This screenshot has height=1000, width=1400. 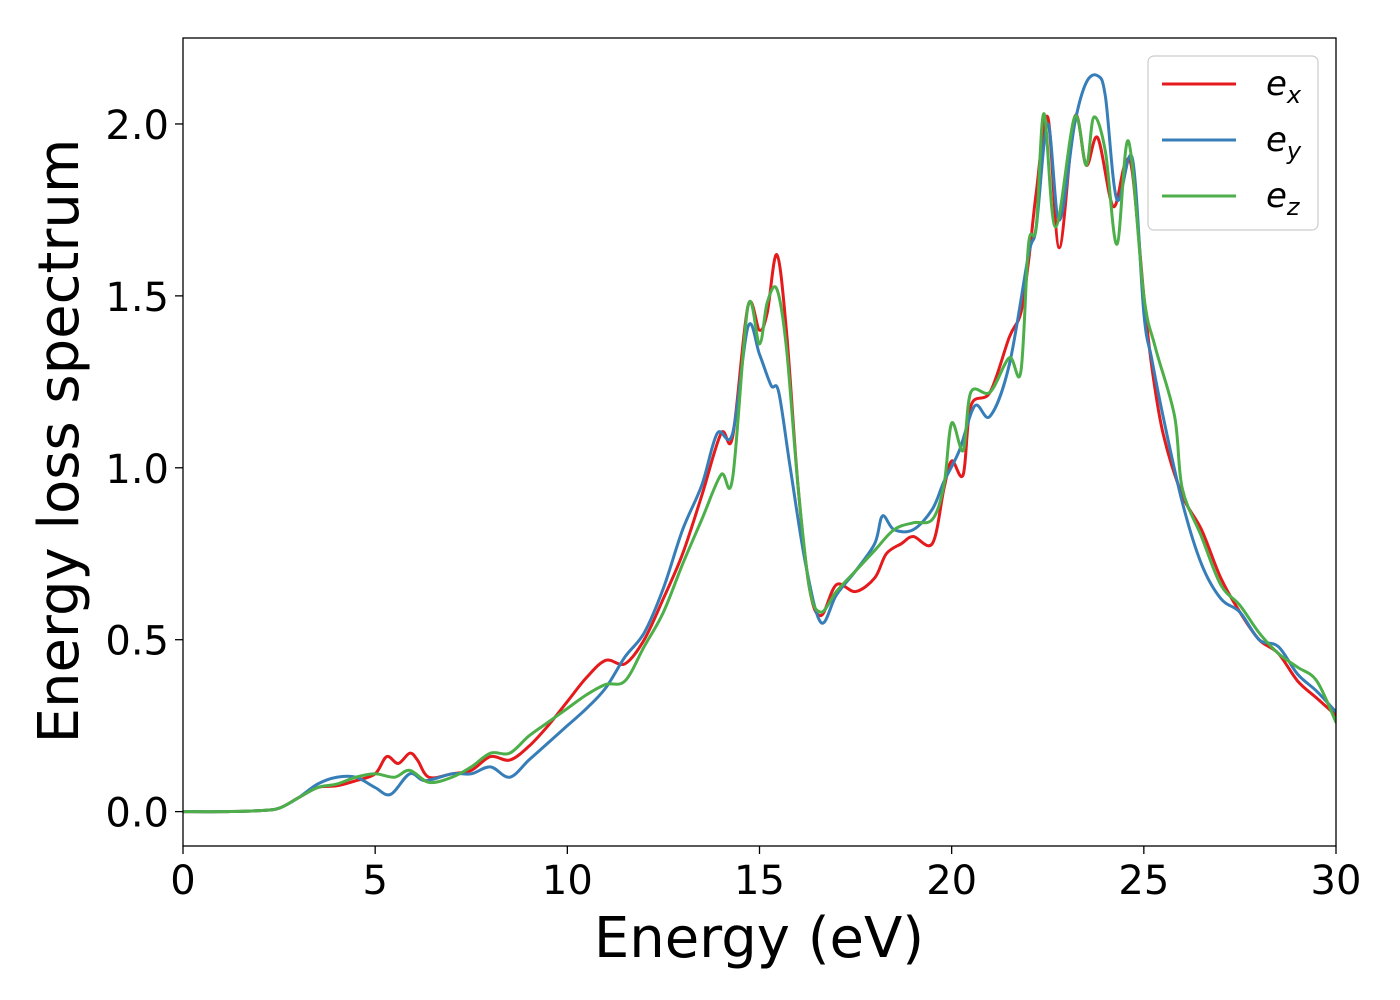 I want to click on legend-label-ex: ex, so click(x=1284, y=86).